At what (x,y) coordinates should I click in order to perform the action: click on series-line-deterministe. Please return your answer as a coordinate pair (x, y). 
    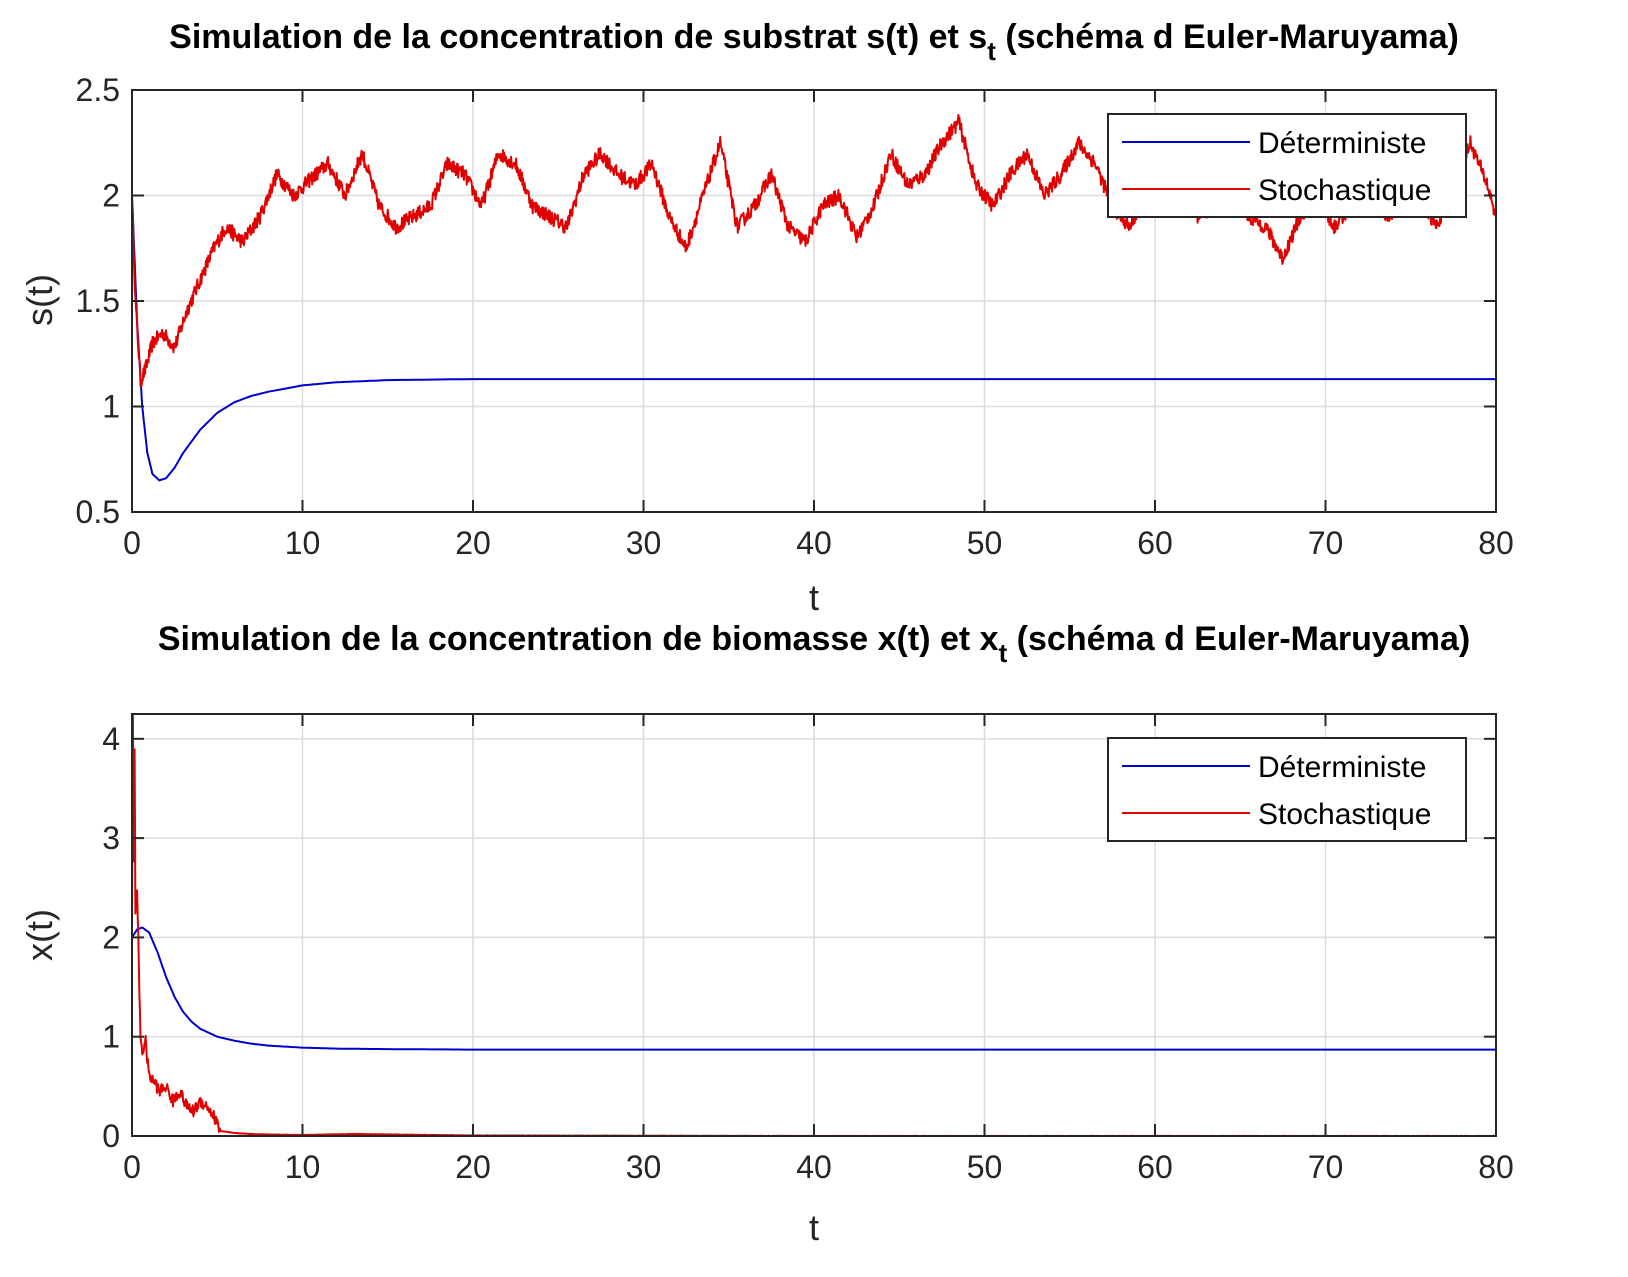
    Looking at the image, I should click on (813, 988).